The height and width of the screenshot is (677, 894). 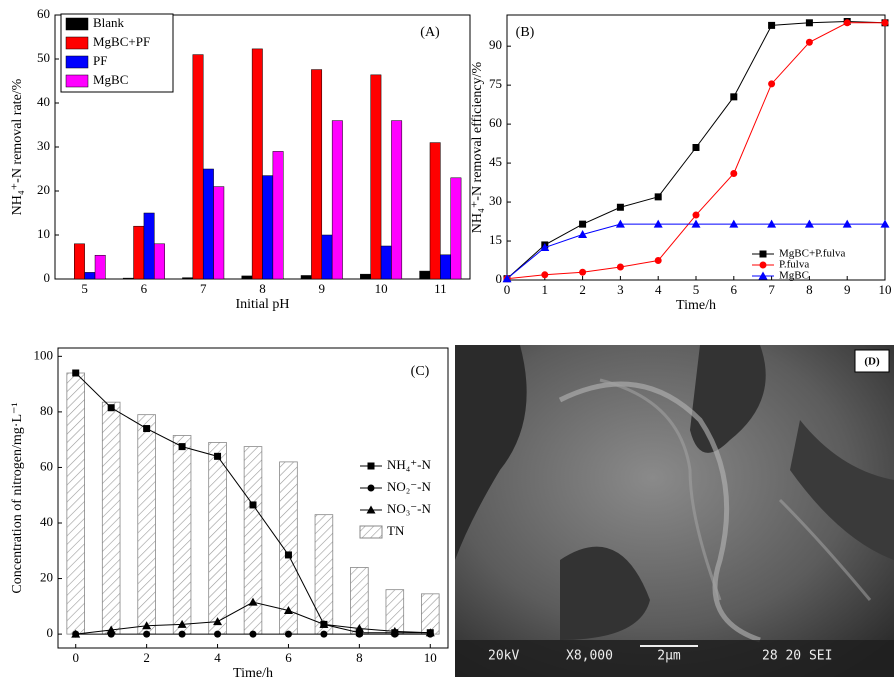 I want to click on panel-label: (A), so click(x=430, y=32).